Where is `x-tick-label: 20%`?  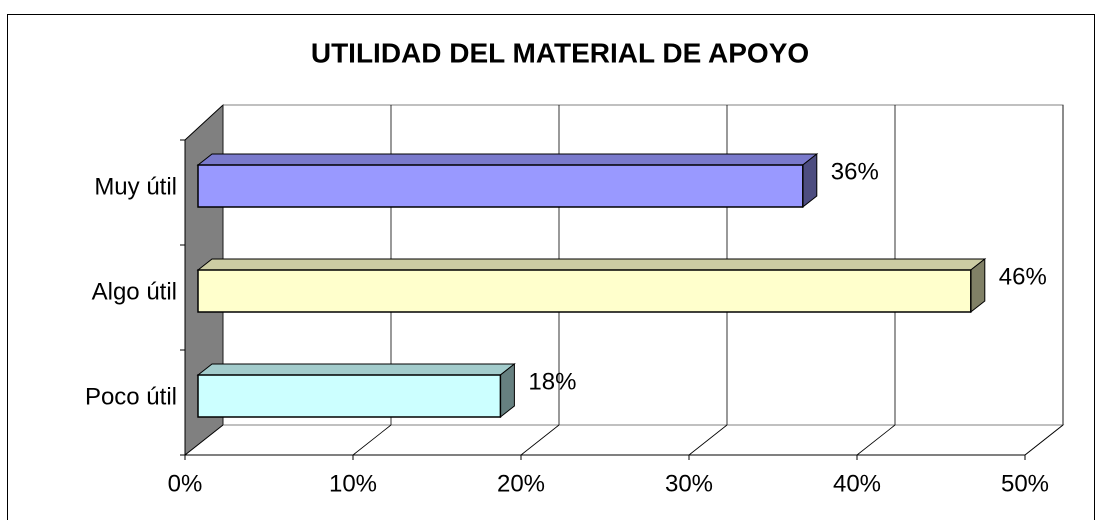 x-tick-label: 20% is located at coordinates (521, 483).